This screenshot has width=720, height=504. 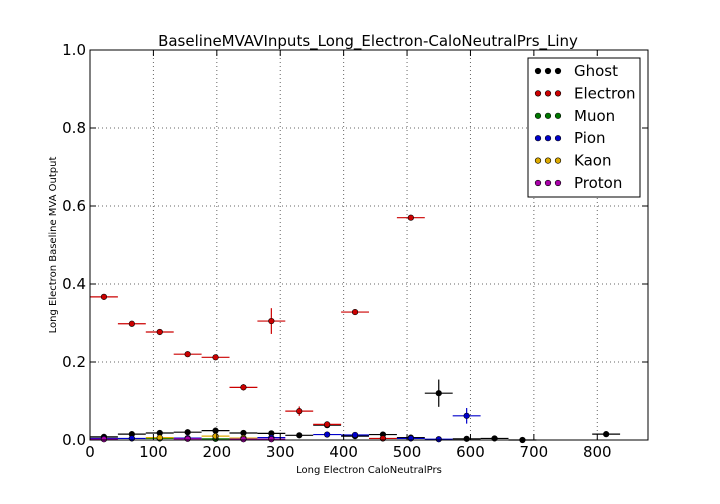 I want to click on x-axis-label: Long Electron CaloNeutralPrs, so click(x=369, y=470).